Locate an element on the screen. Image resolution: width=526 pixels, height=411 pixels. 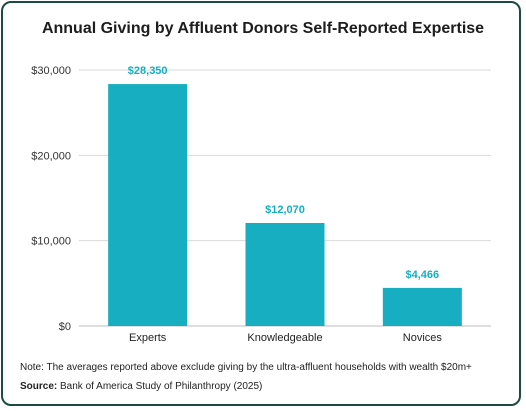
data-label: $12,070 is located at coordinates (285, 210).